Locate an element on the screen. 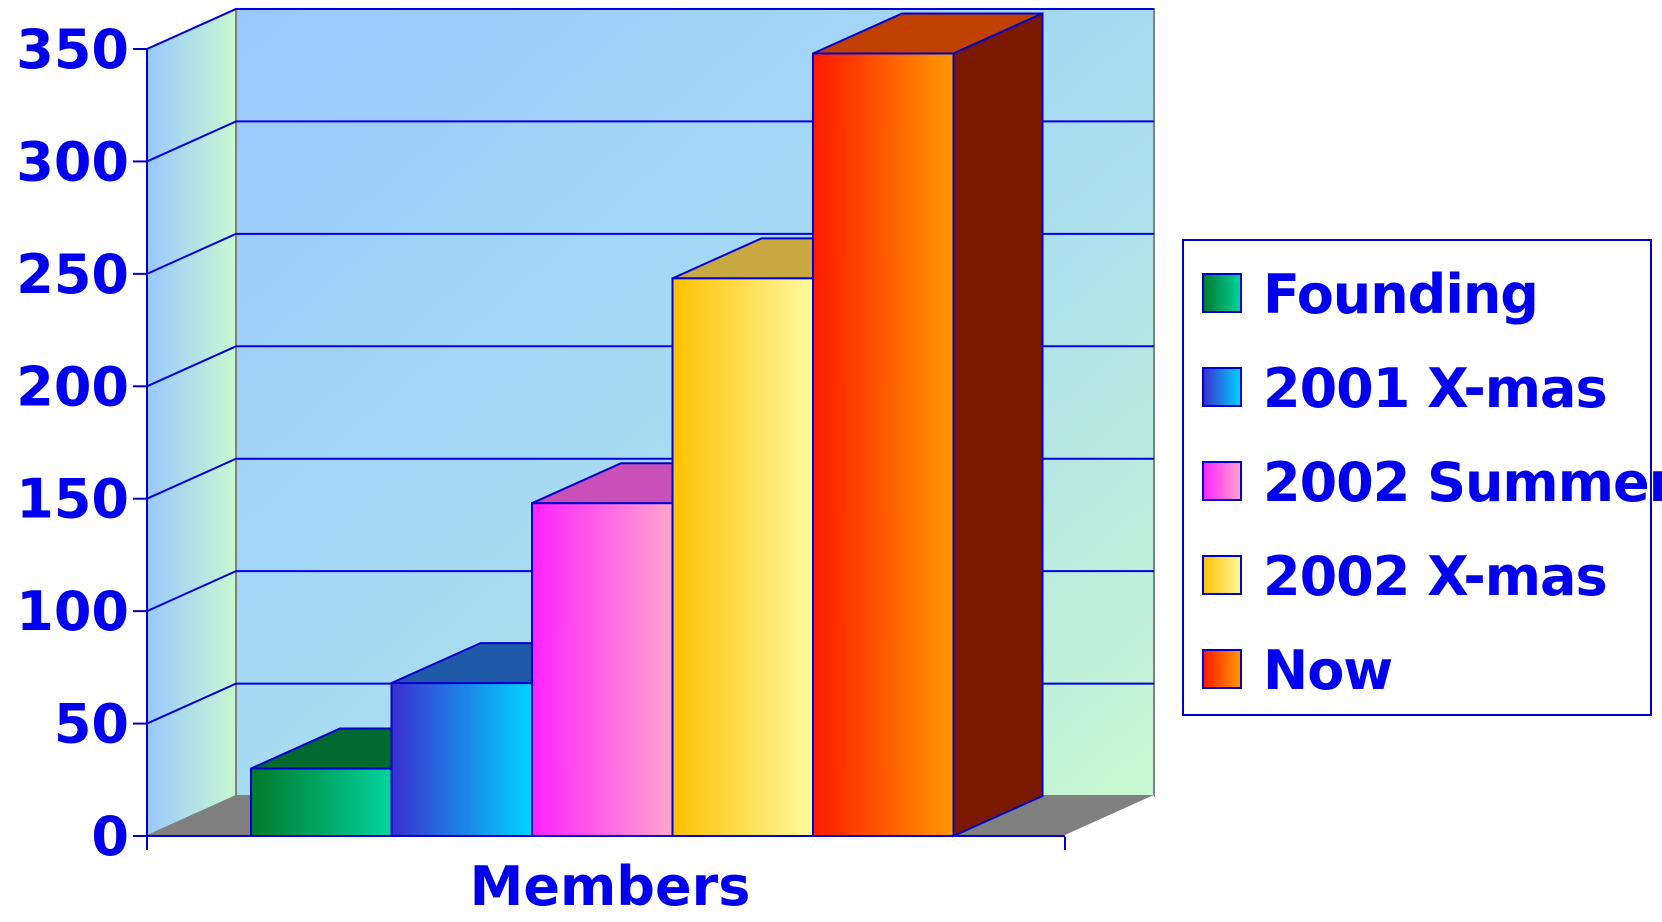  legend-item: 2002 Summer is located at coordinates (1432, 482).